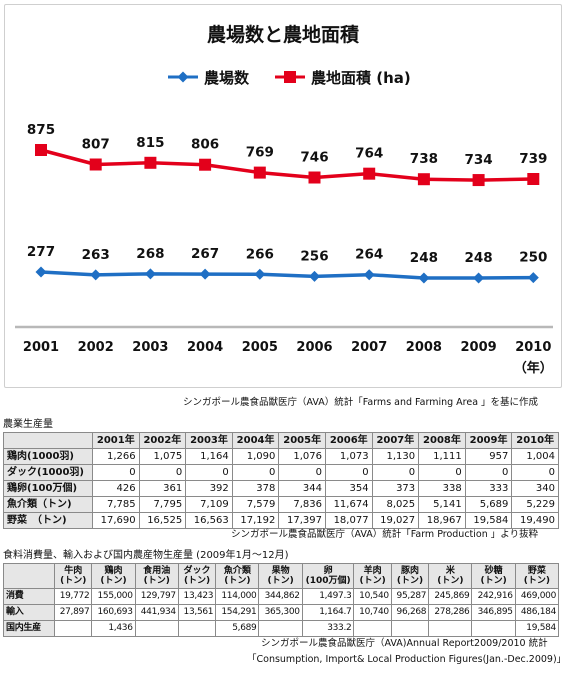 The width and height of the screenshot is (567, 675). Describe the element at coordinates (450, 571) in the screenshot. I see `food-col-name: 米` at that location.